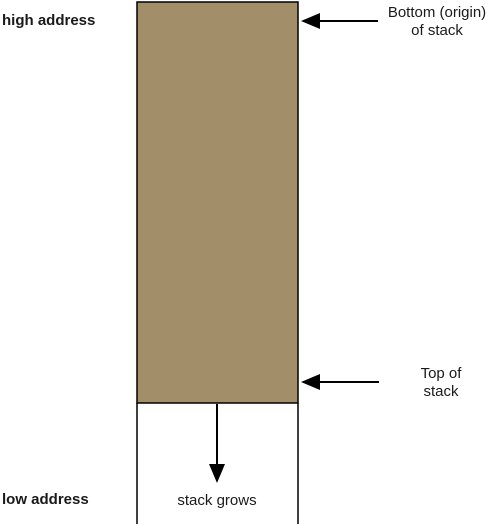 The image size is (503, 525). What do you see at coordinates (441, 391) in the screenshot?
I see `top-of-stack-line2: stack` at bounding box center [441, 391].